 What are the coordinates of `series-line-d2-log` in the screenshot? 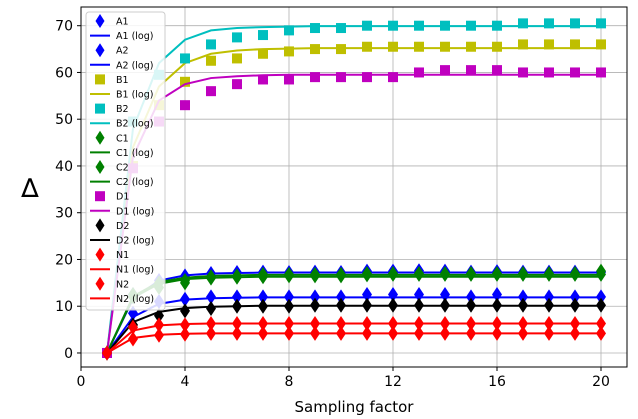 It's located at (353, 329).